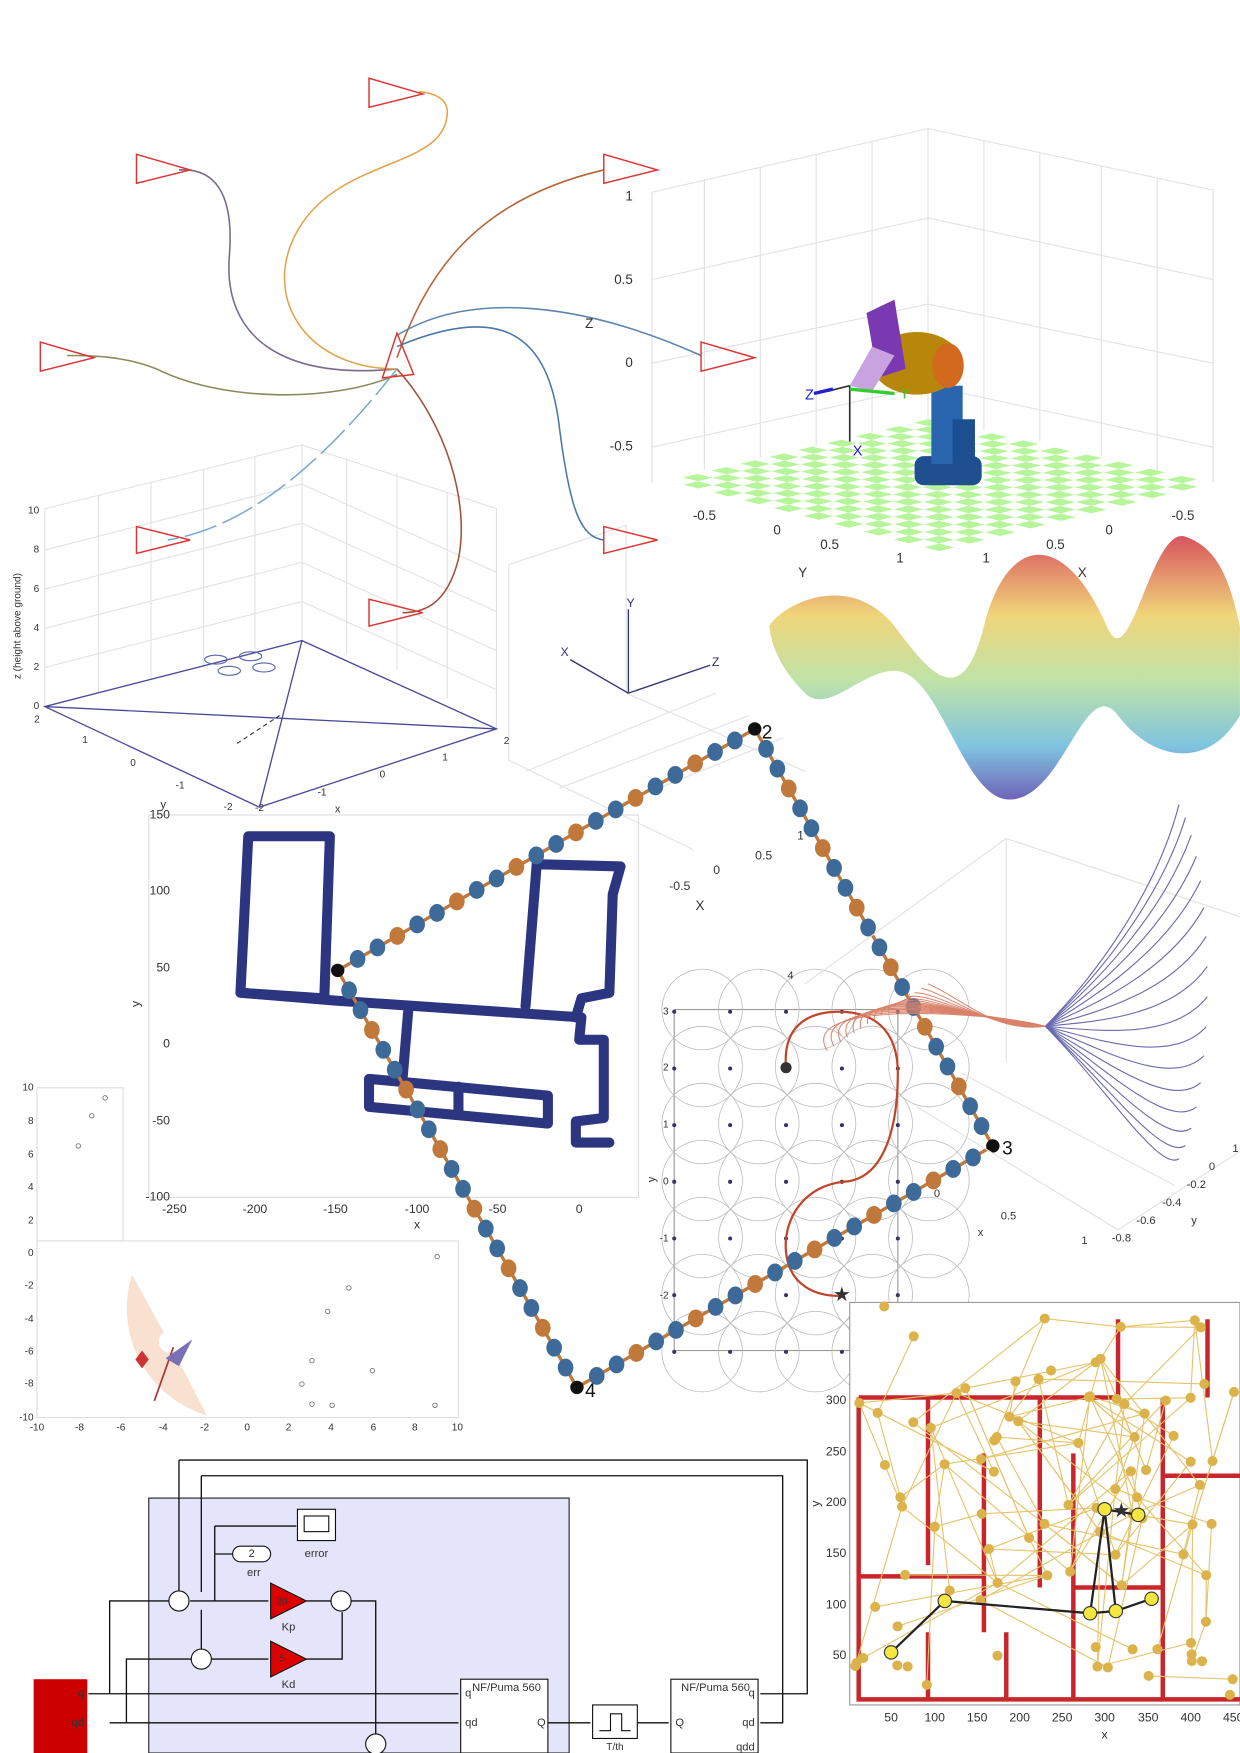 The image size is (1240, 1753). I want to click on label: Q, so click(541, 1723).